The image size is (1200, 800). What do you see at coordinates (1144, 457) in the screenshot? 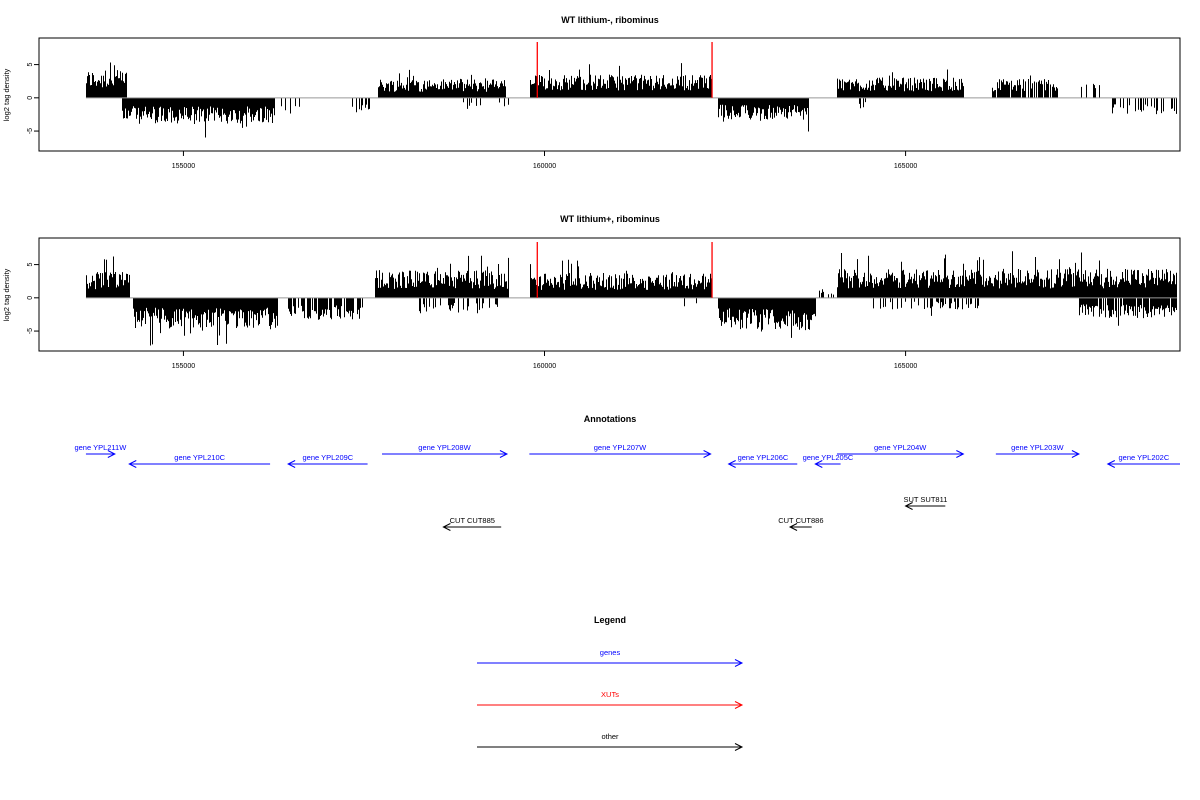
I see `annotation-label: gene YPL202C` at bounding box center [1144, 457].